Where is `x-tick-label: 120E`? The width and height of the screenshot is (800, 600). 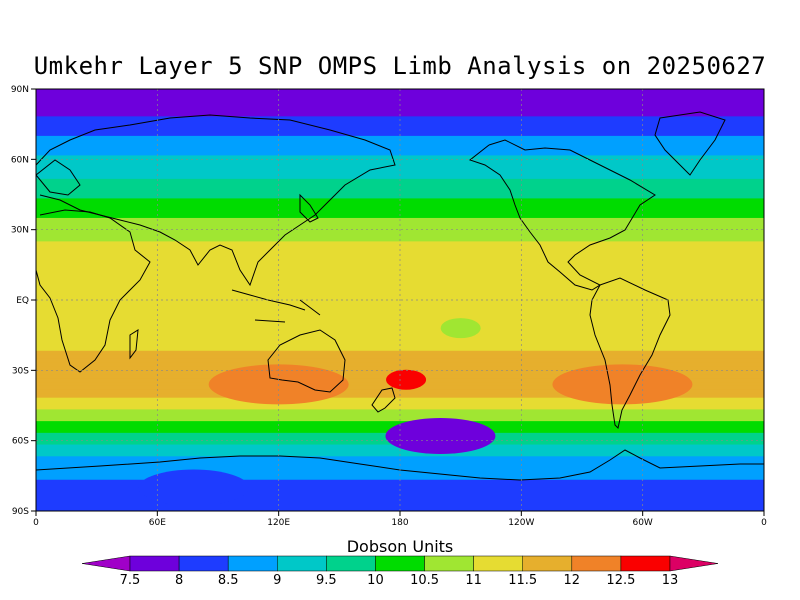 x-tick-label: 120E is located at coordinates (278, 523).